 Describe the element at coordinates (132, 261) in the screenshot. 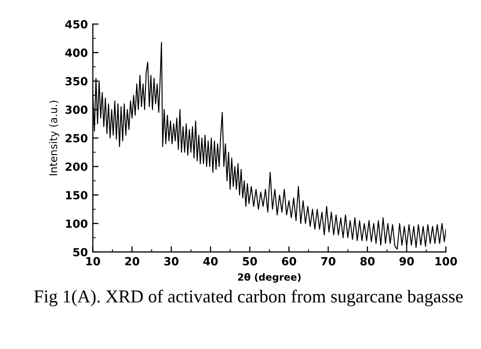

I see `x-tick-label: 20` at that location.